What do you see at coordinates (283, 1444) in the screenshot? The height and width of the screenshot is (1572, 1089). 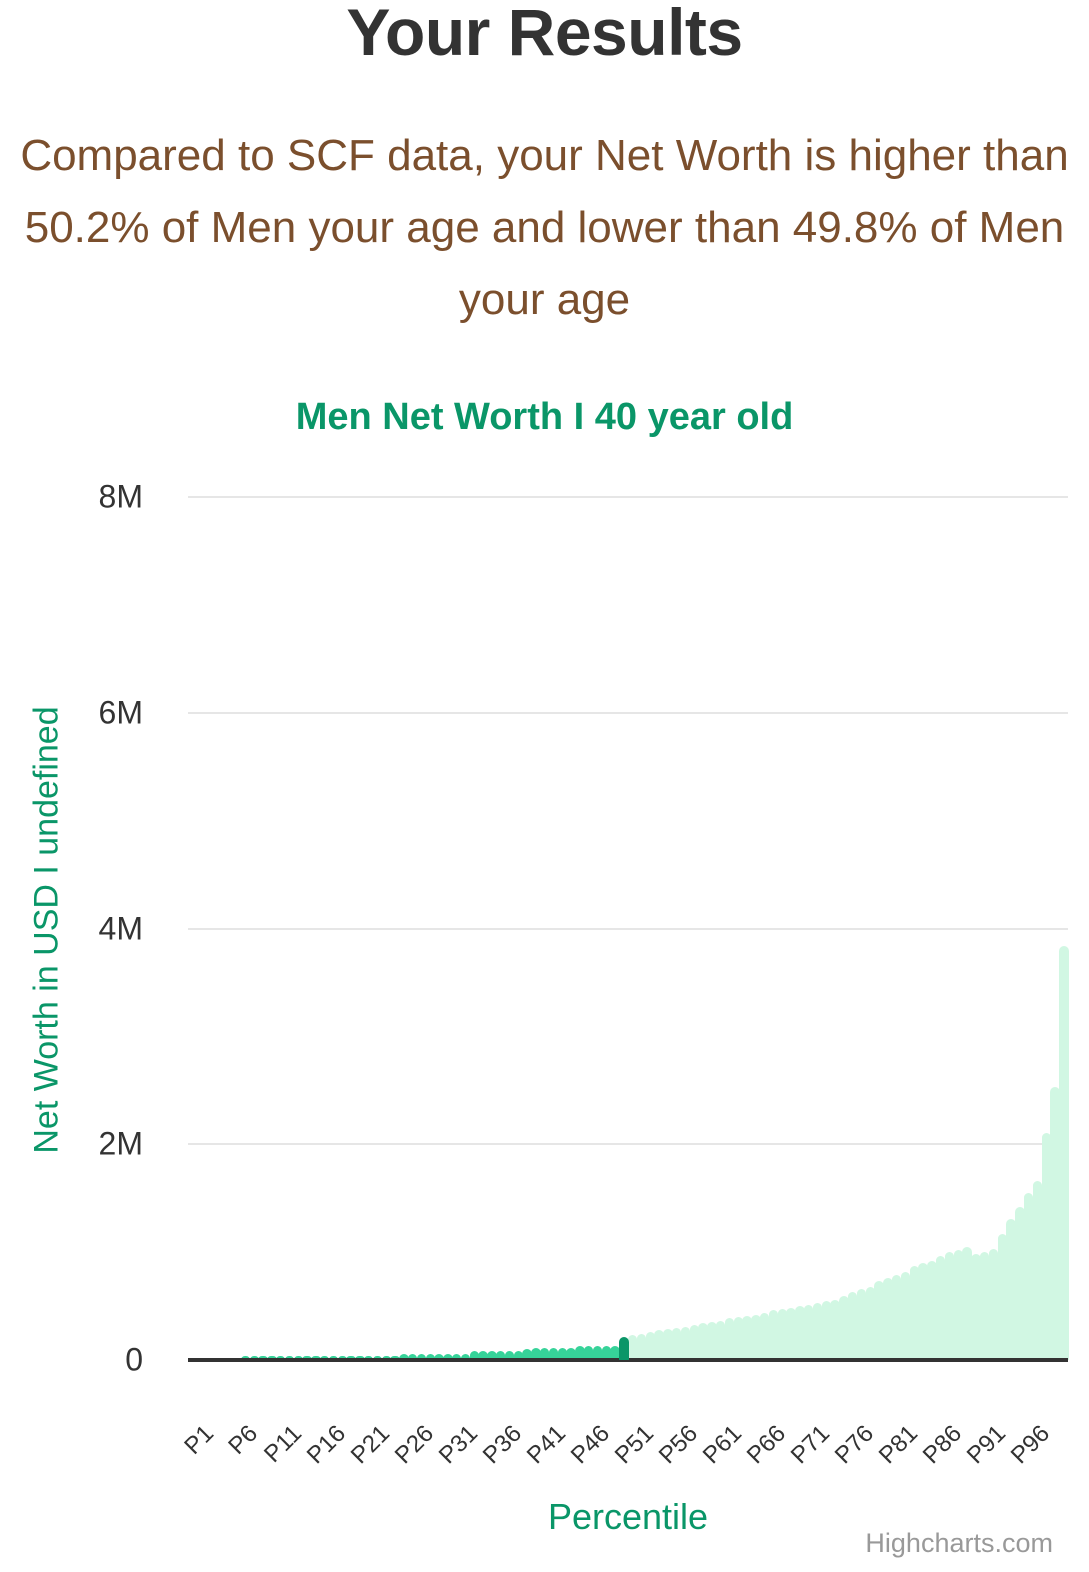 I see `x-tick-label: P11` at bounding box center [283, 1444].